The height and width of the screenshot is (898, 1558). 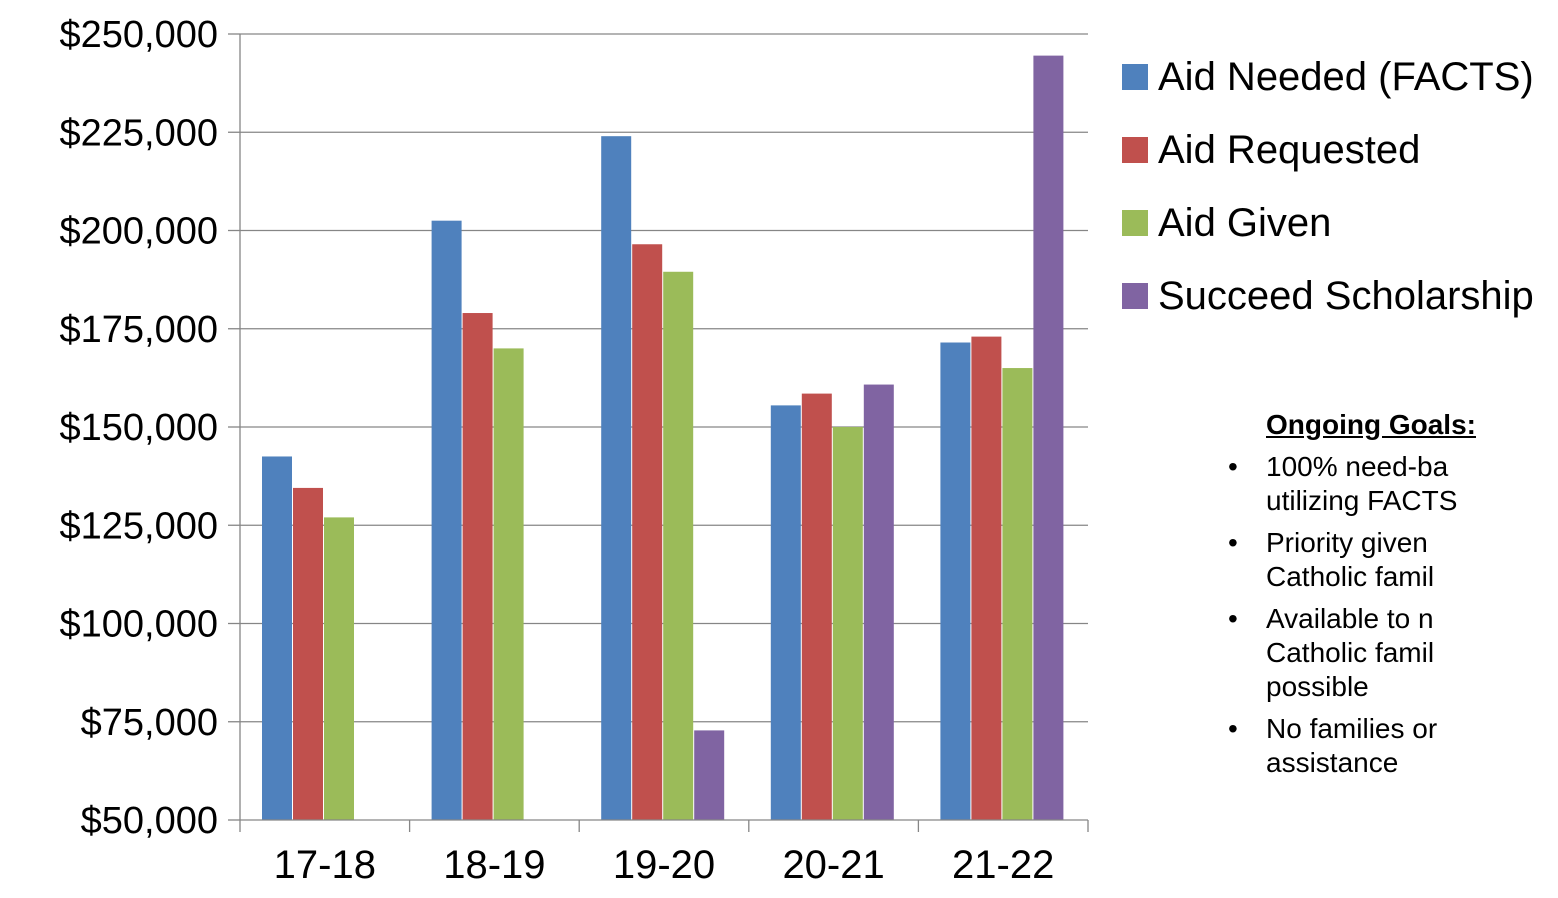 I want to click on x-tick-label: 20-21, so click(x=833, y=865).